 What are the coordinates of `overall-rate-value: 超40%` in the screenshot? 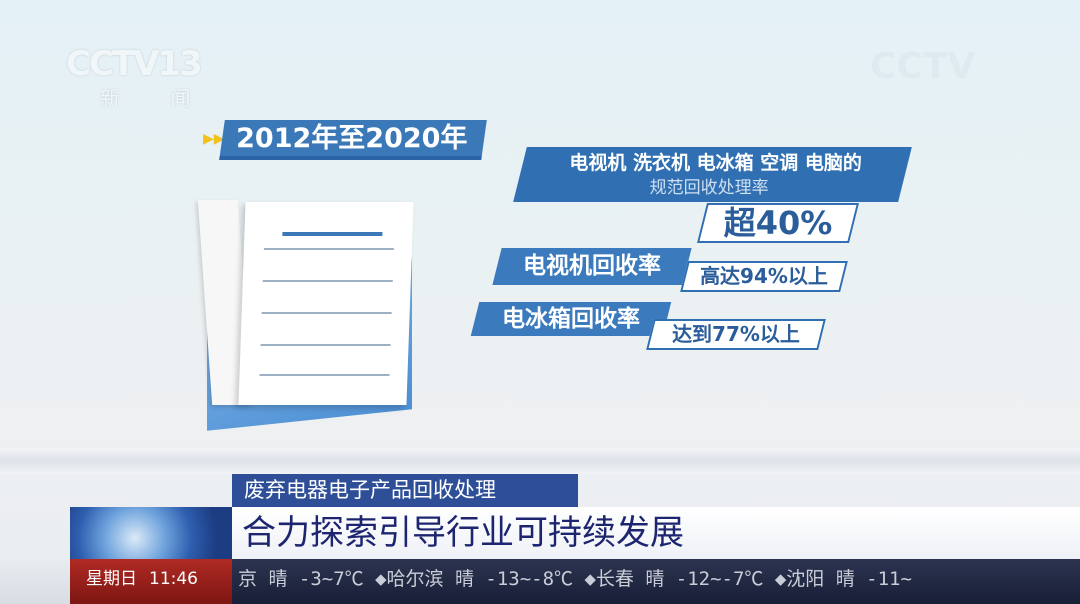 It's located at (778, 223).